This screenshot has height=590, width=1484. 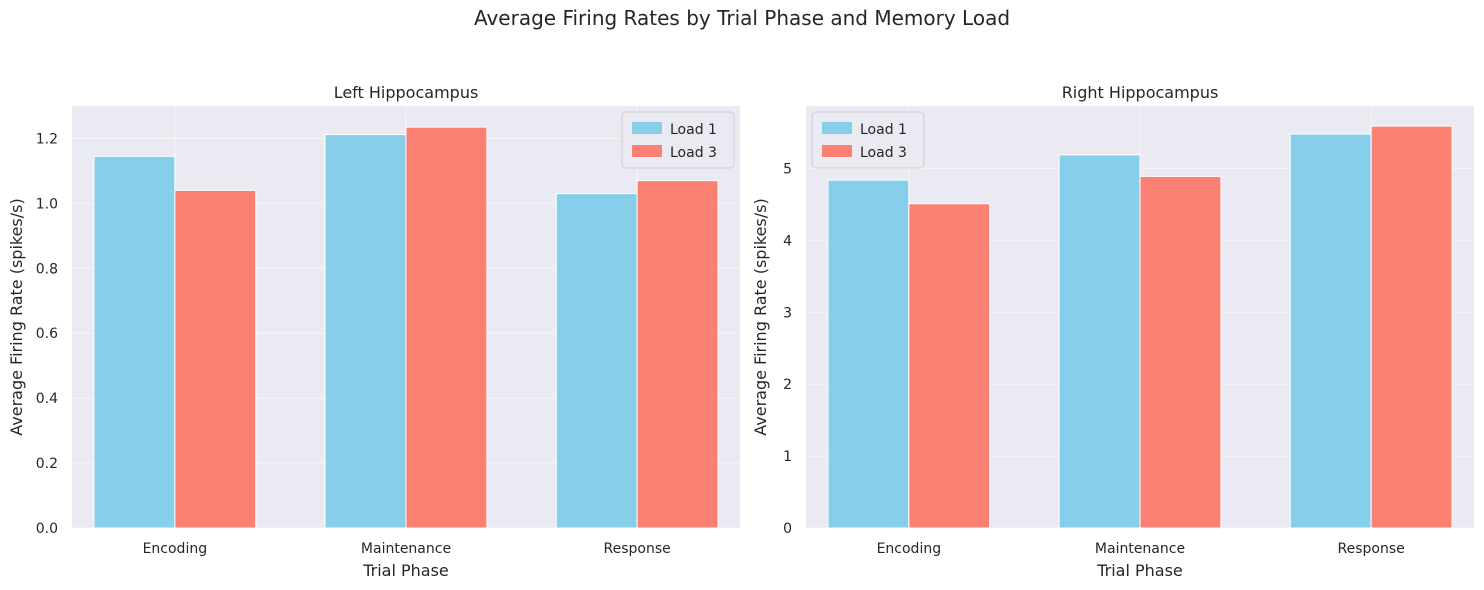 I want to click on y-tick-label: 0.8, so click(x=47, y=269).